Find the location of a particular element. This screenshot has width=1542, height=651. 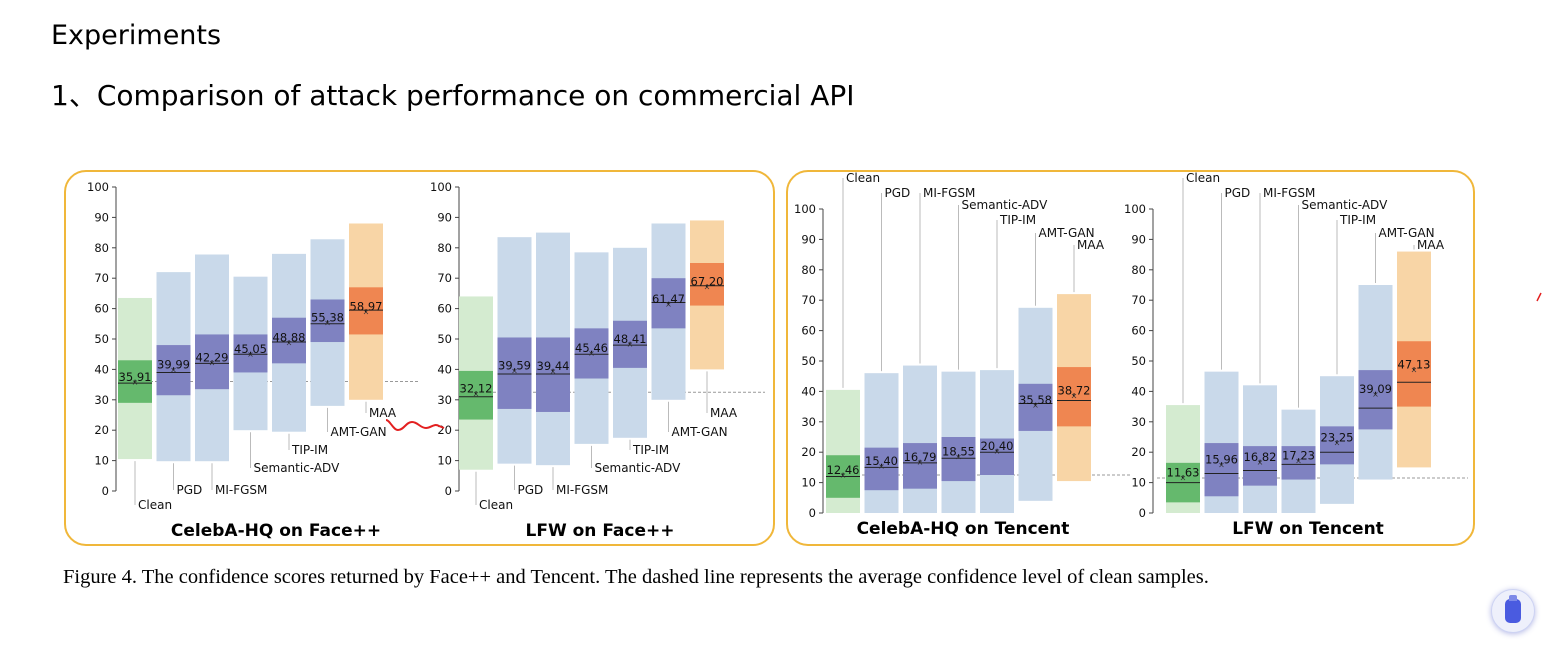

mean-value-label: 35,91 is located at coordinates (135, 377).